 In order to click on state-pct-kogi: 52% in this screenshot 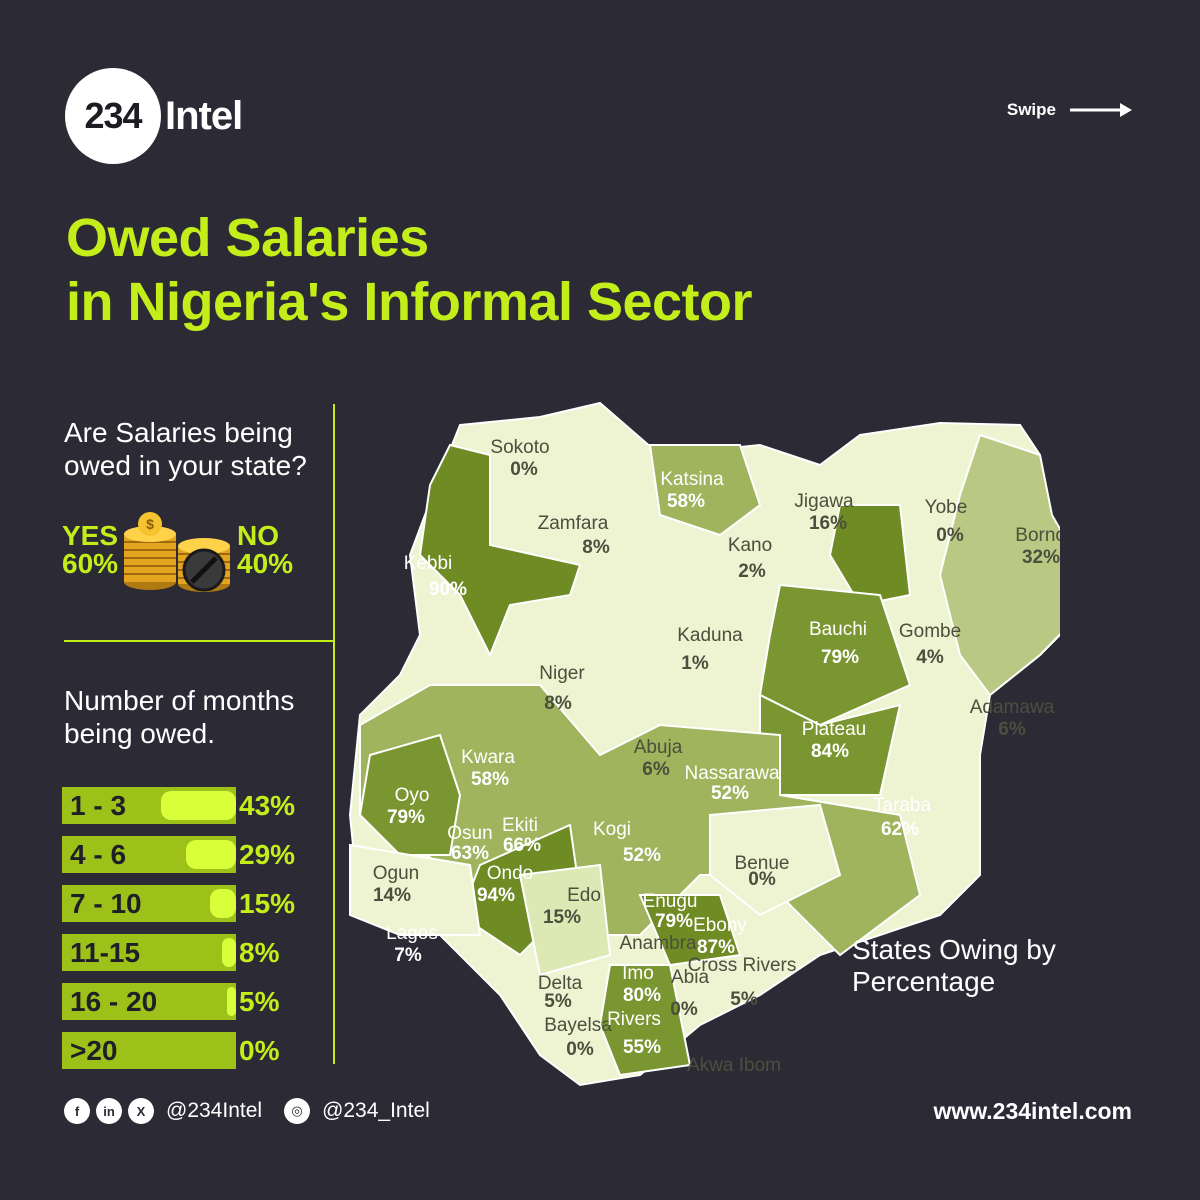, I will do `click(642, 855)`.